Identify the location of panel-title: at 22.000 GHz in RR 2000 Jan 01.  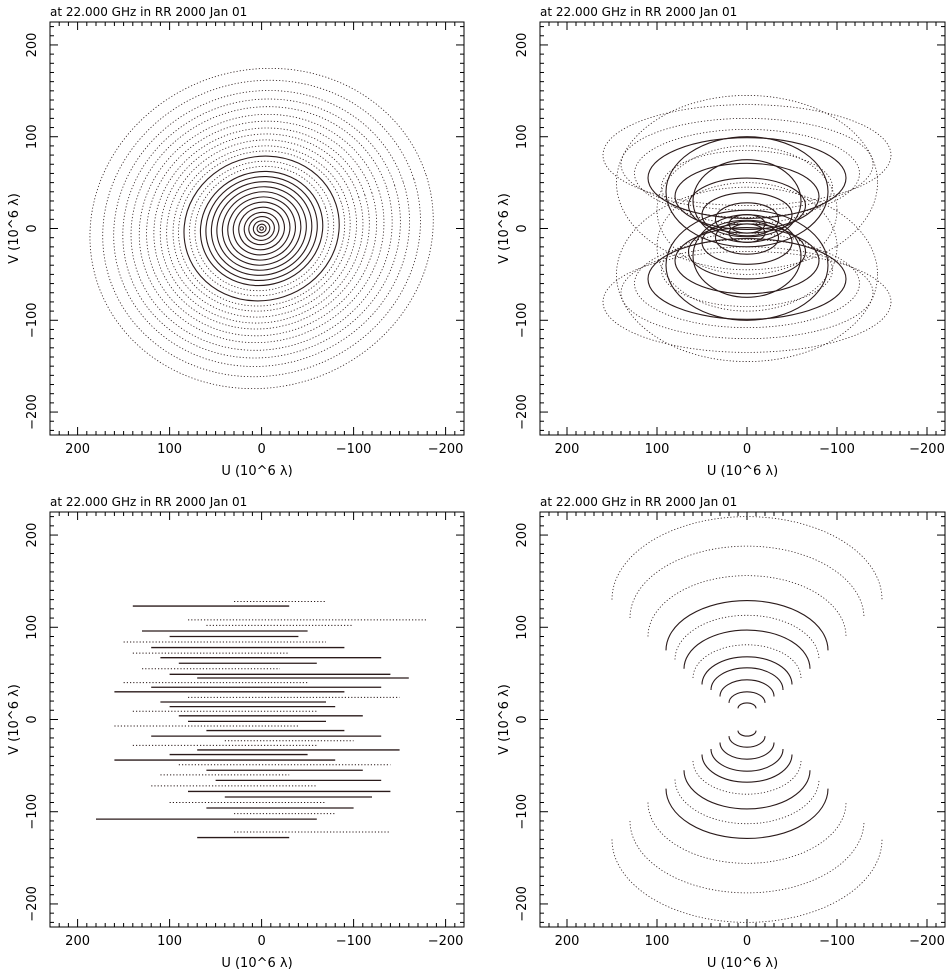
(148, 502).